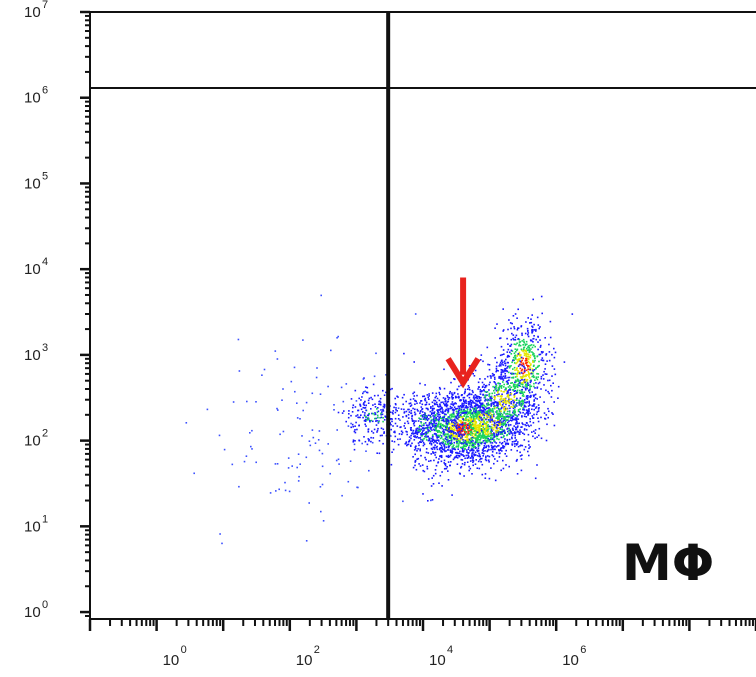  What do you see at coordinates (45, 262) in the screenshot?
I see `y-tick-exponent: 4` at bounding box center [45, 262].